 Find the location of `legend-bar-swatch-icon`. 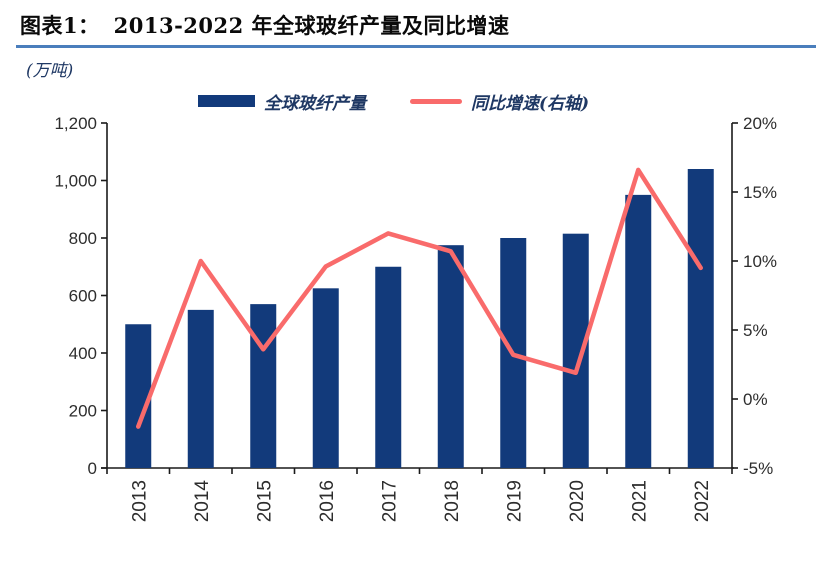

legend-bar-swatch-icon is located at coordinates (226, 101).